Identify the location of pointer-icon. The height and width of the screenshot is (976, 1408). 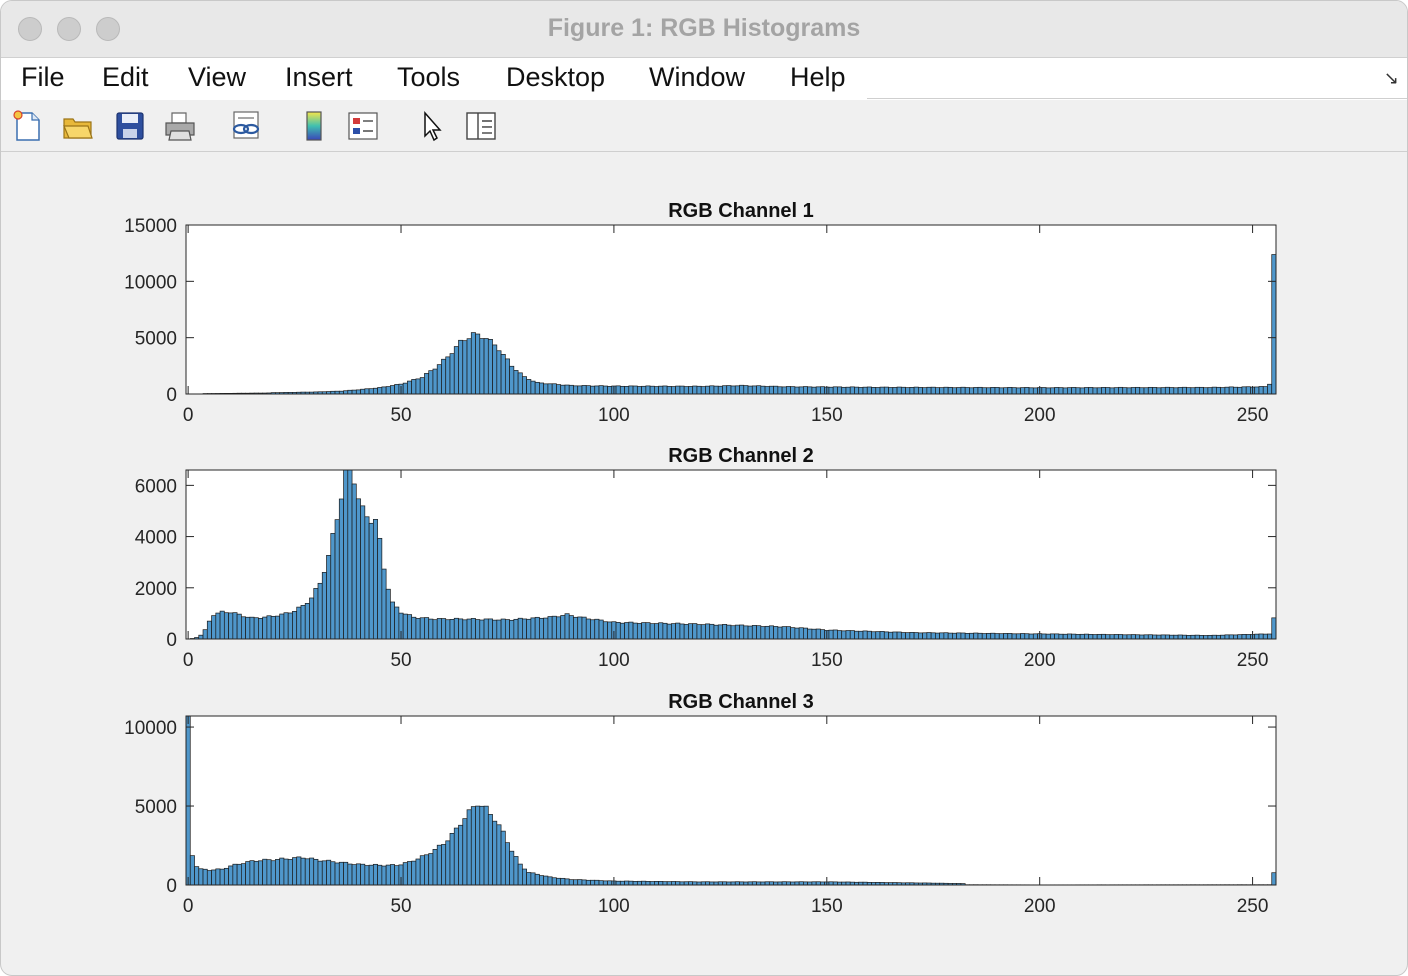
(432, 126).